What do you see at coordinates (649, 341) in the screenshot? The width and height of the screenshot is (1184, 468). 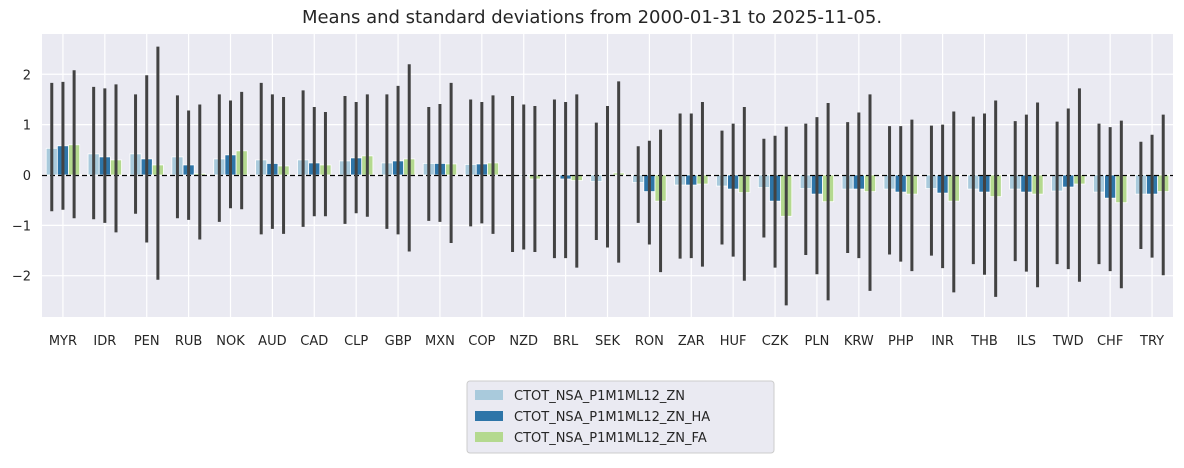 I see `x-tick-label: RON` at bounding box center [649, 341].